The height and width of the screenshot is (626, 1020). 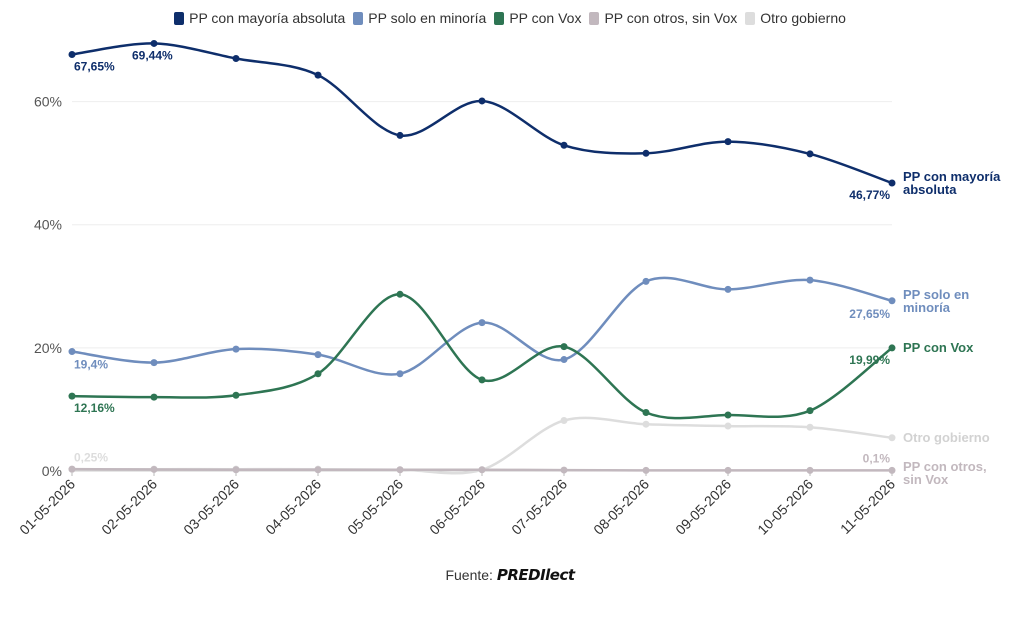 I want to click on data-label: 0,25%, so click(x=91, y=457).